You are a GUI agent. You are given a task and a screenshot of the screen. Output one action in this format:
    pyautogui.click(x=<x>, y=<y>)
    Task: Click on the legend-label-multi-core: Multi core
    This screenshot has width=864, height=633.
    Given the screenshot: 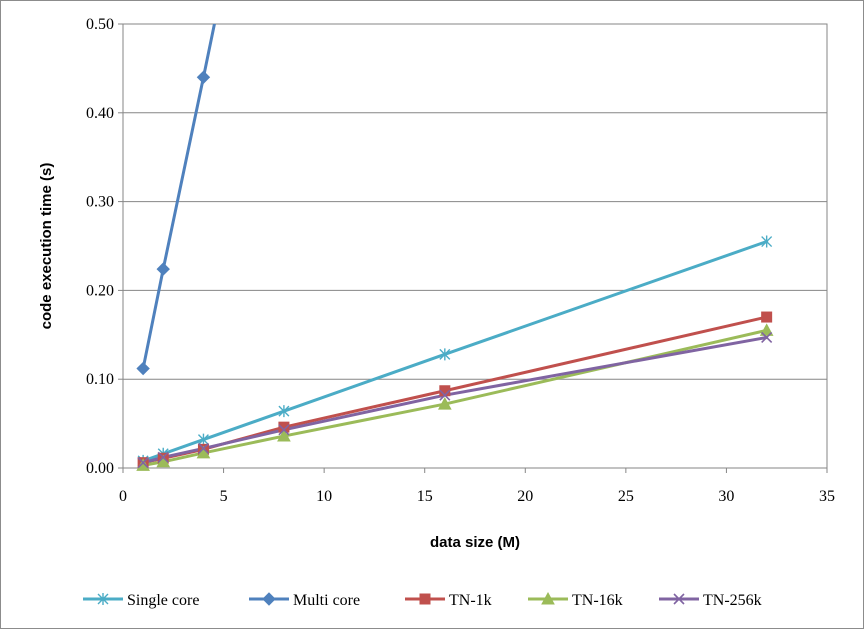 What is the action you would take?
    pyautogui.click(x=326, y=600)
    